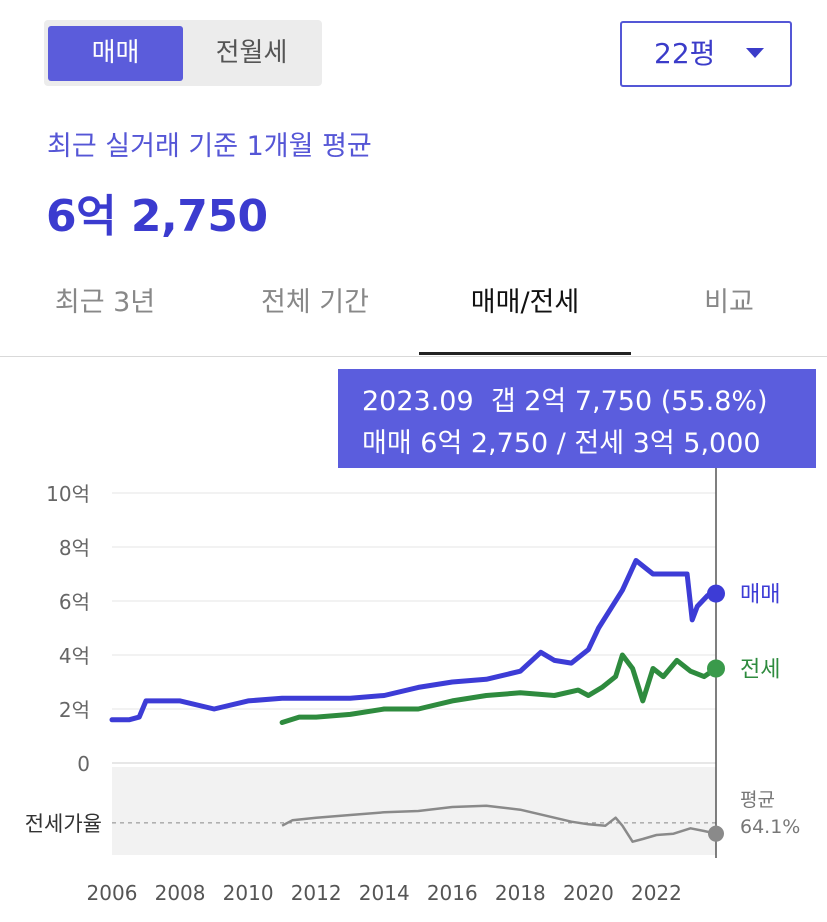 The width and height of the screenshot is (827, 922). I want to click on x-tick-label: 2018, so click(520, 893).